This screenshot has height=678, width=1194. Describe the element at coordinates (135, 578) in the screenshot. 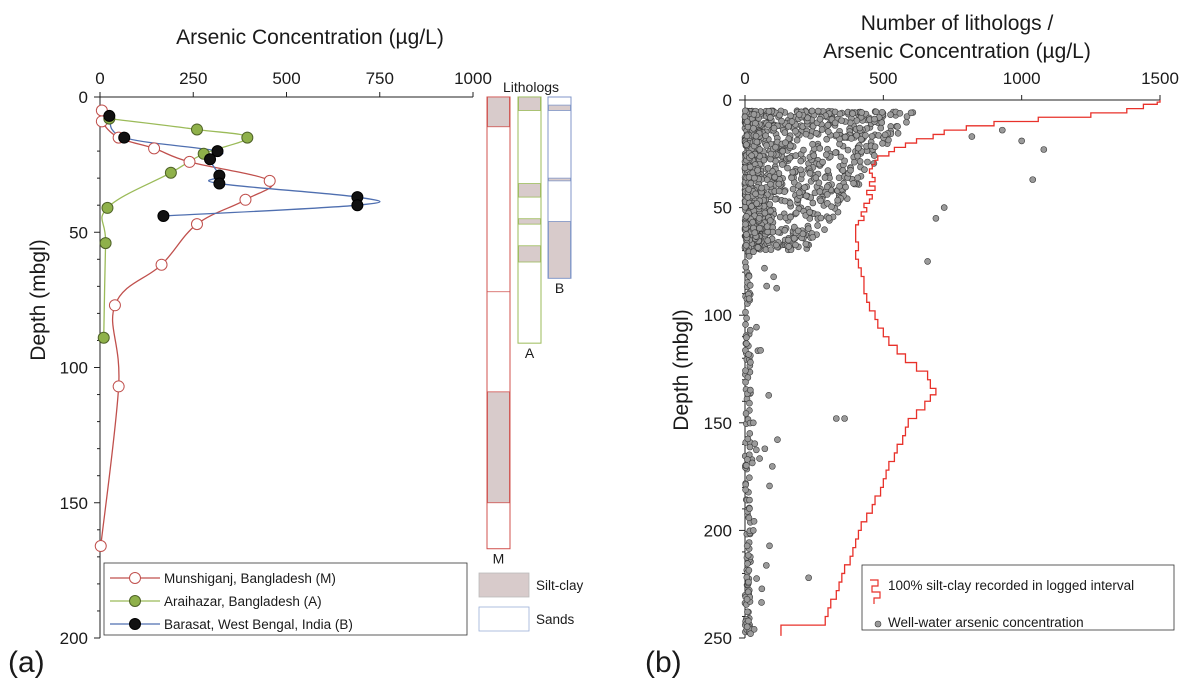

I see `legend-marker-munshiganj` at that location.